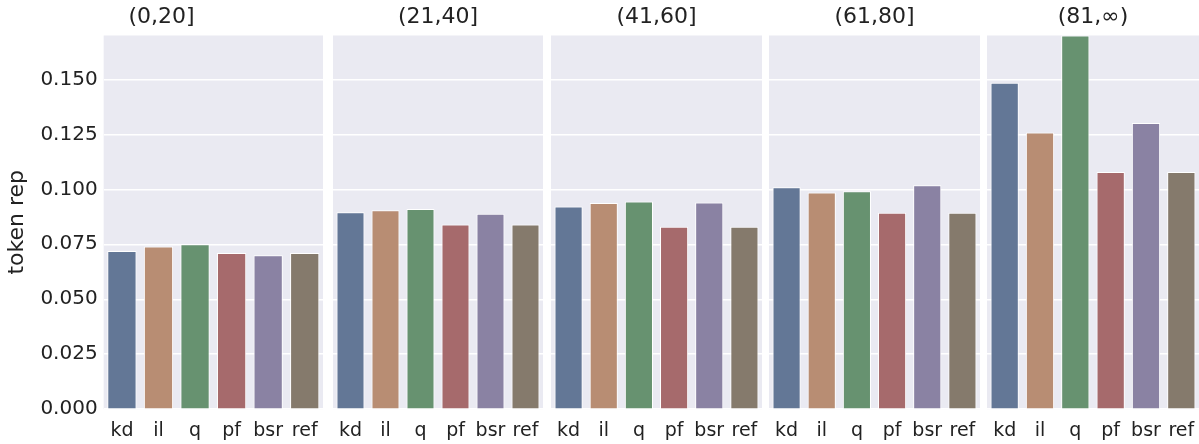  Describe the element at coordinates (69, 407) in the screenshot. I see `y-tick-label: 0.000` at that location.